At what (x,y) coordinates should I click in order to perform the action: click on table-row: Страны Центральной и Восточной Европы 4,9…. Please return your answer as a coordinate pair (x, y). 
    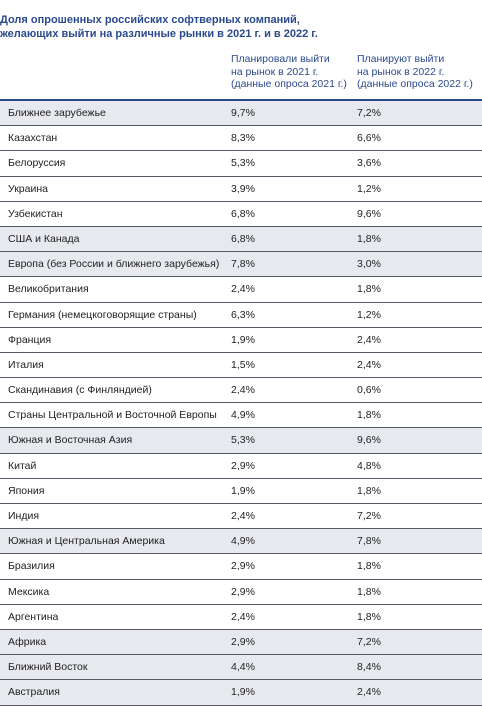
    Looking at the image, I should click on (241, 416).